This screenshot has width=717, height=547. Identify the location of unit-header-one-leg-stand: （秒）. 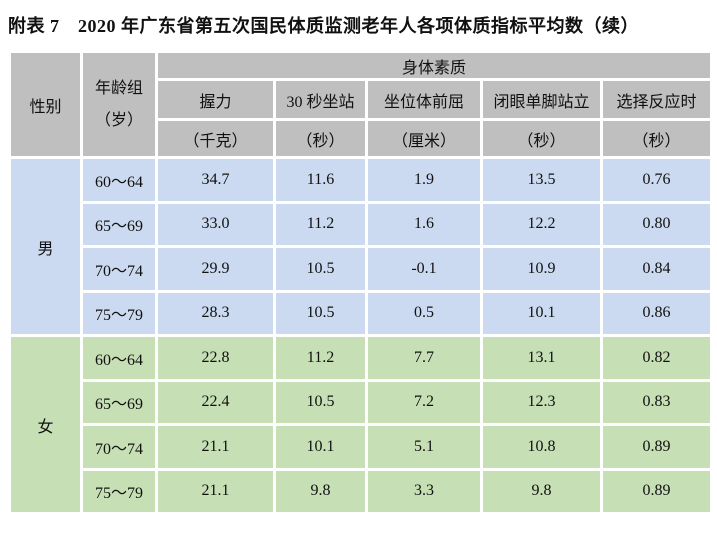
(541, 138).